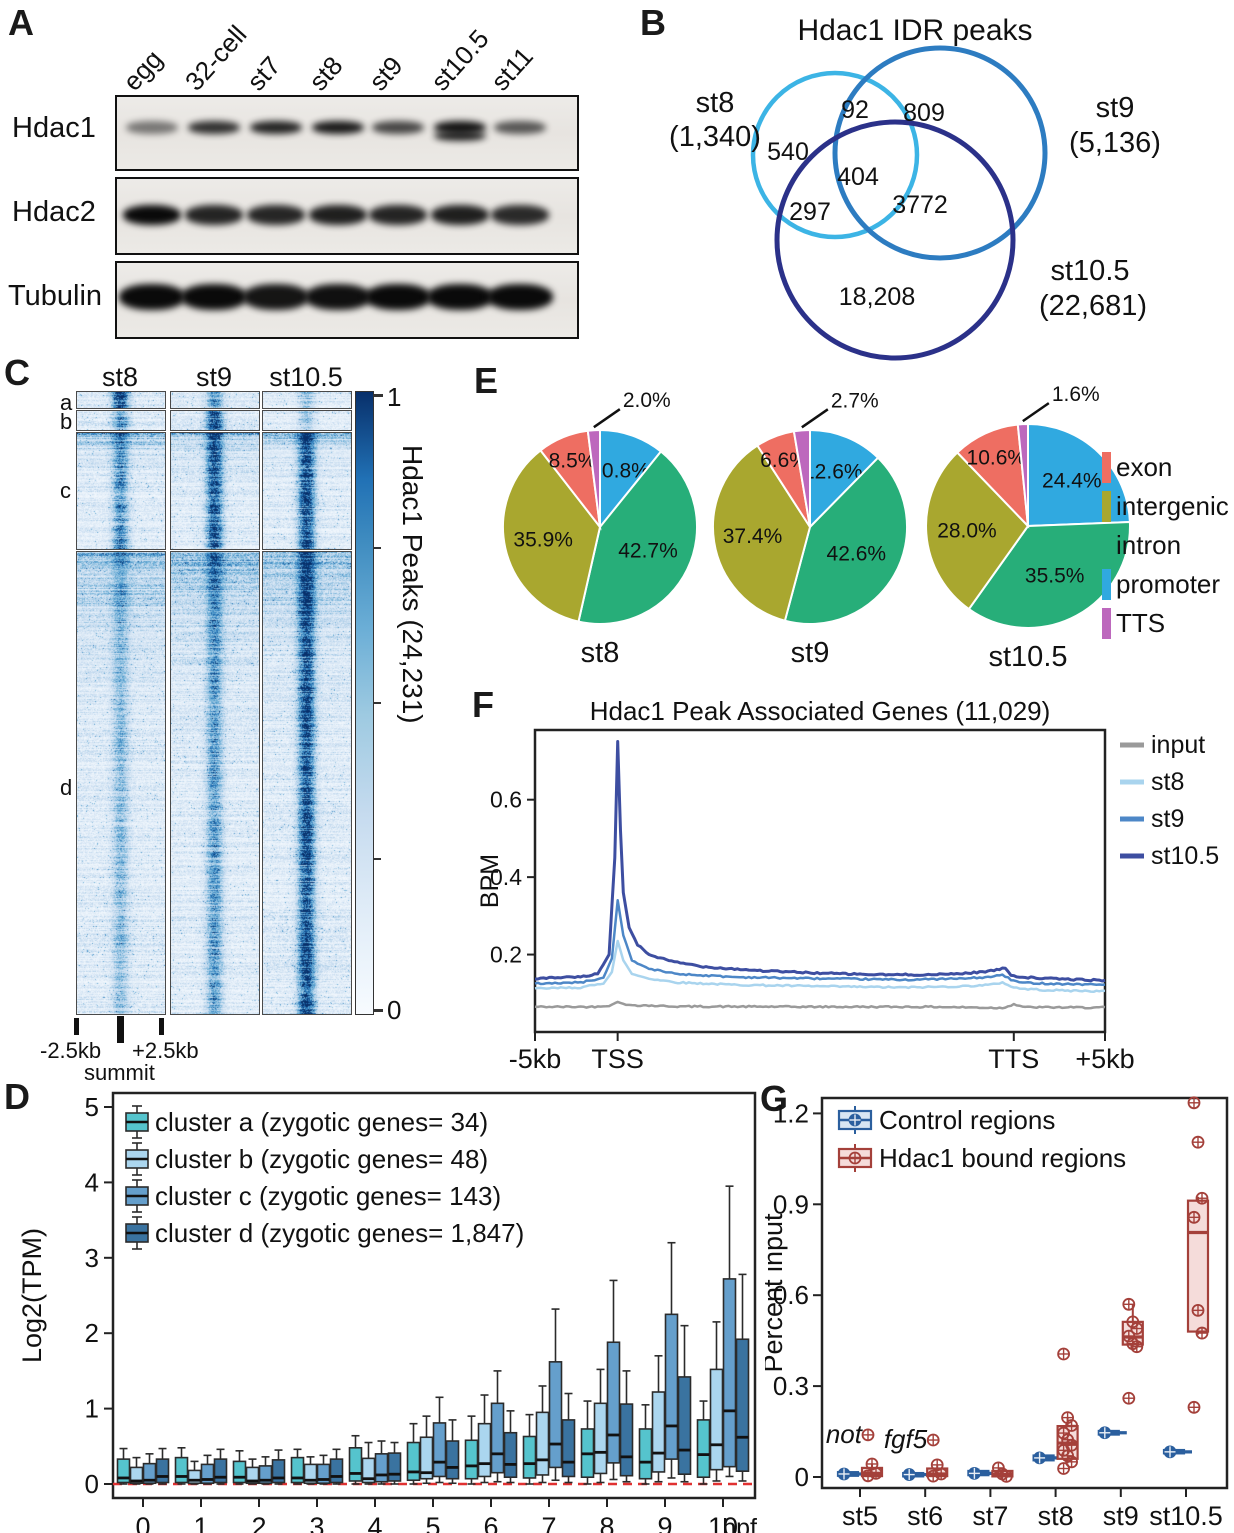  Describe the element at coordinates (394, 1010) in the screenshot. I see `colorbar-min-label: 0` at that location.